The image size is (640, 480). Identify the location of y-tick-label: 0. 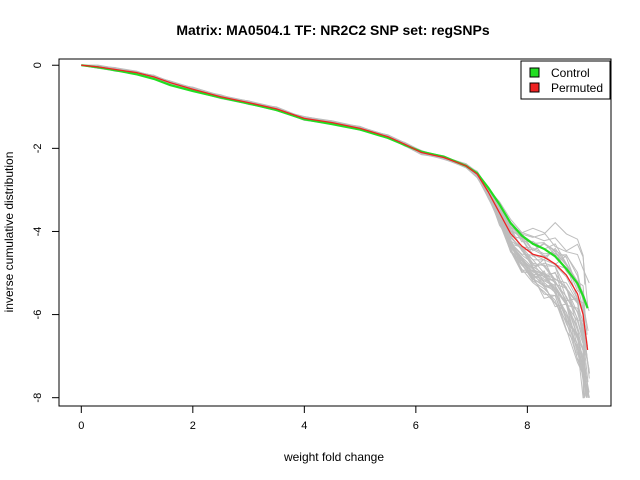
(38, 65).